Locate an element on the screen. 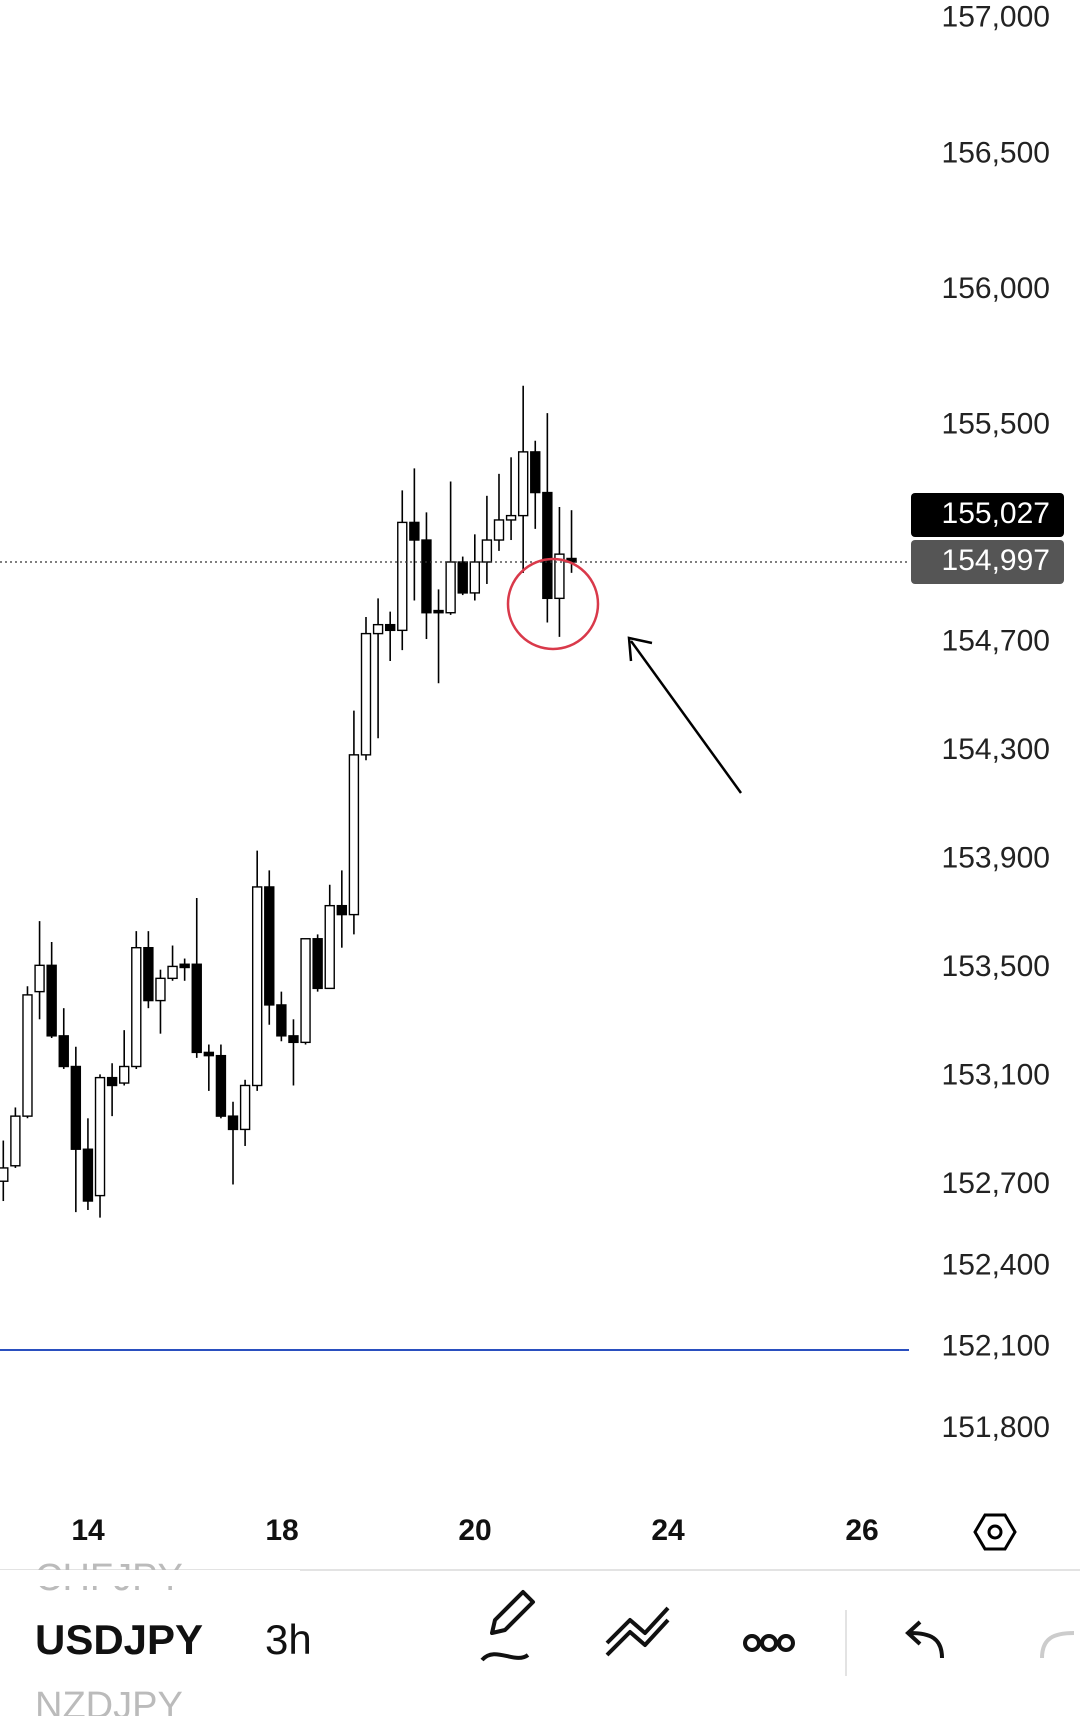  pen-icon is located at coordinates (507, 1626).